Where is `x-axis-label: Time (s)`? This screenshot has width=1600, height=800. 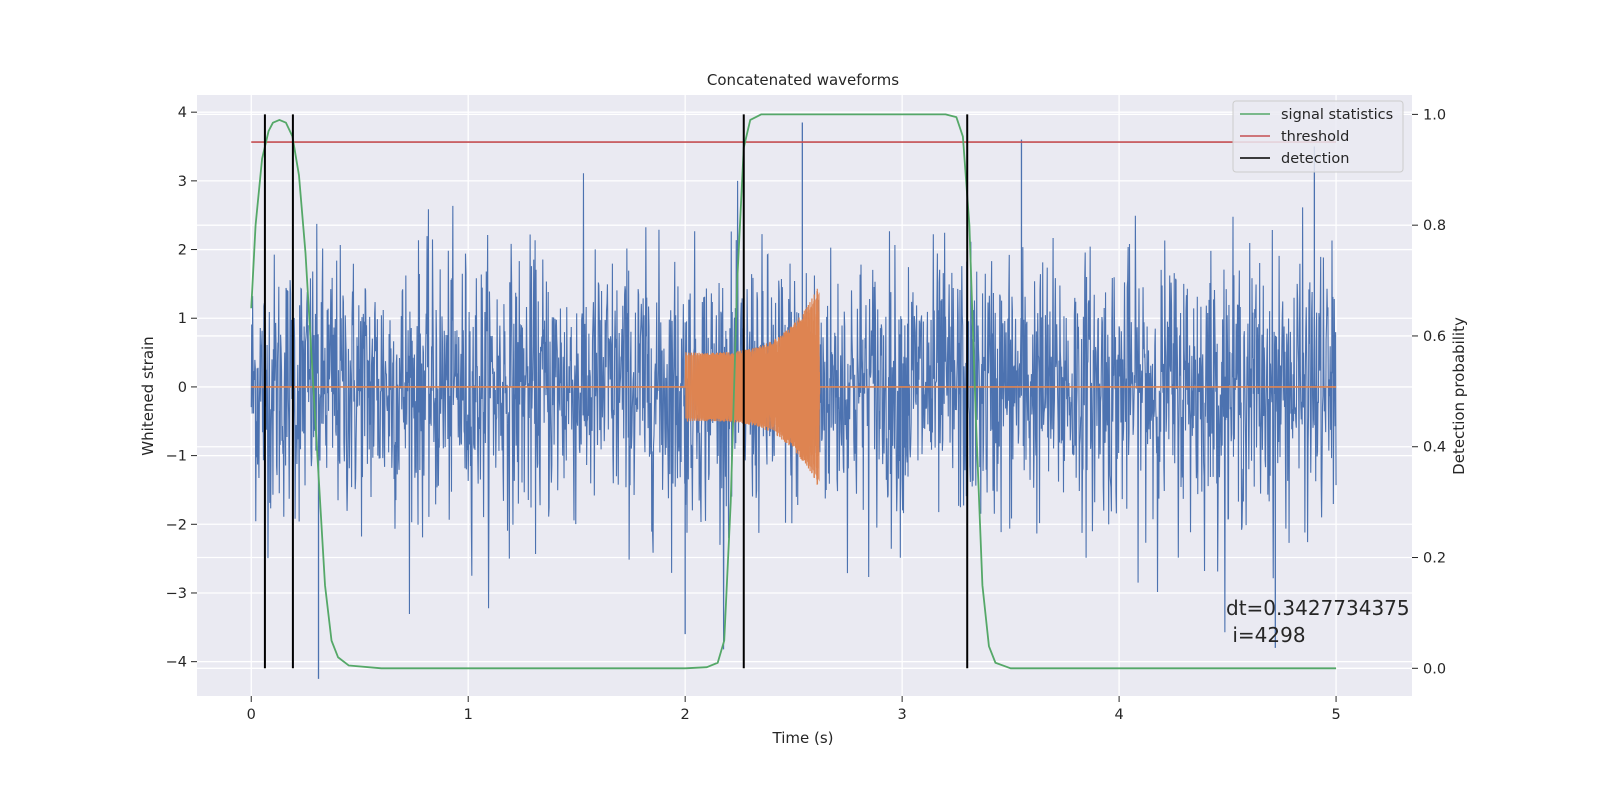 x-axis-label: Time (s) is located at coordinates (803, 738).